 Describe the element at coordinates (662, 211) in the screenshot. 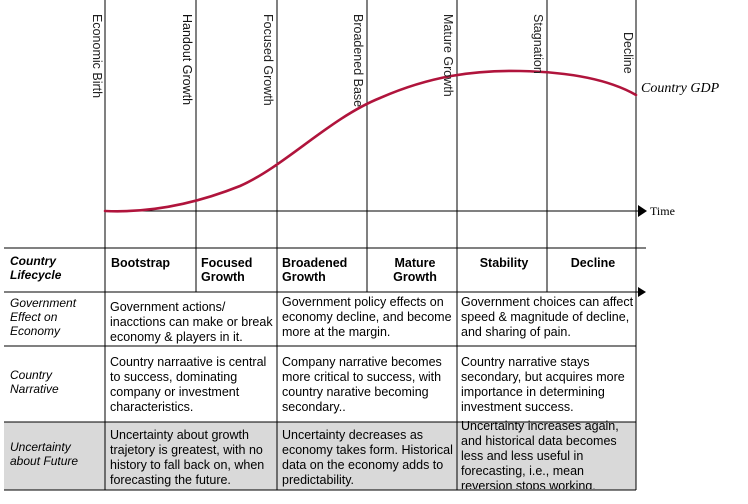

I see `time-label: Time` at that location.